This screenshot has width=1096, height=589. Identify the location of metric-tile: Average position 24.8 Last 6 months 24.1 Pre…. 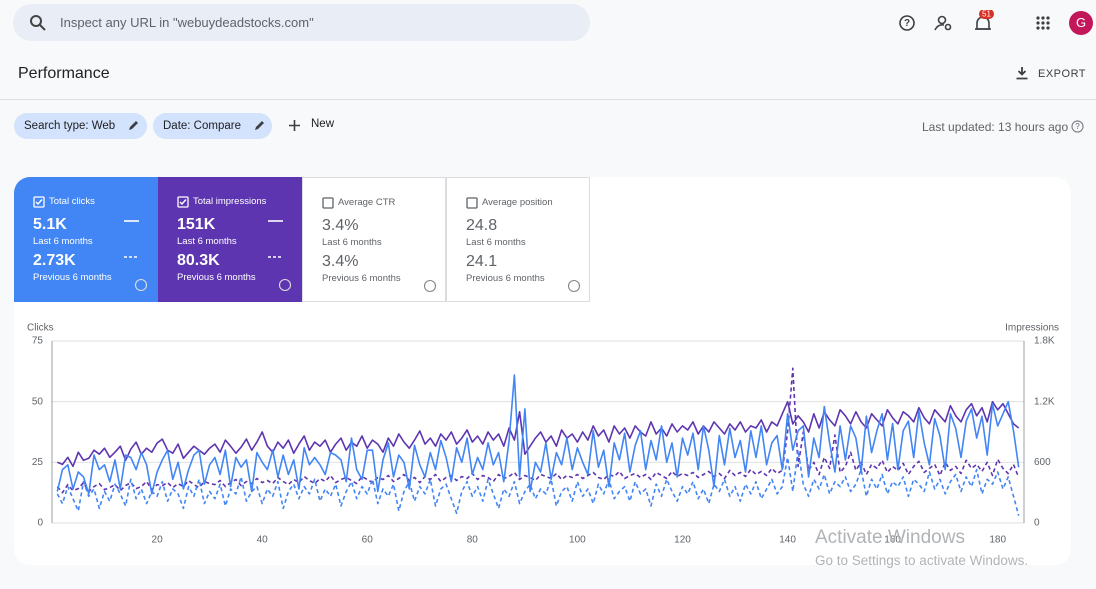
(518, 239).